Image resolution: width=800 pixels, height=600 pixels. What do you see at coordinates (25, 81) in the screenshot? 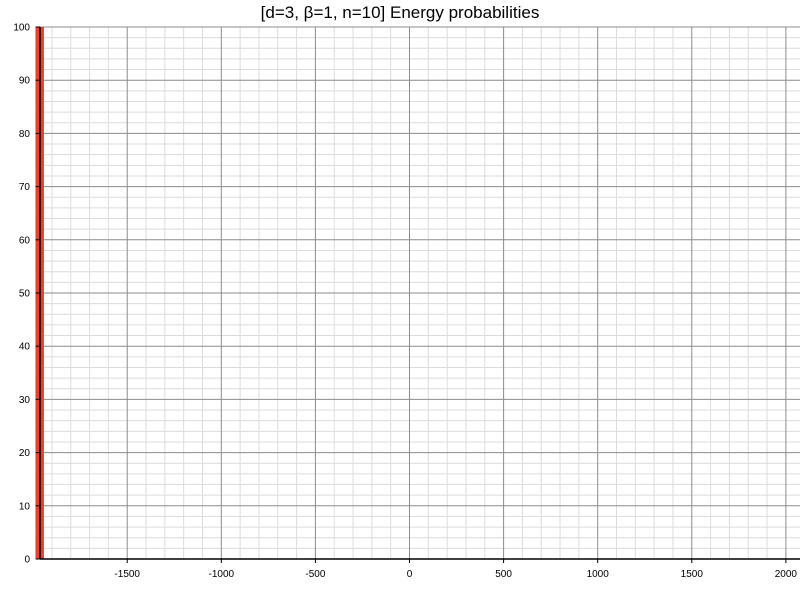
I see `y-tick-label: 90` at bounding box center [25, 81].